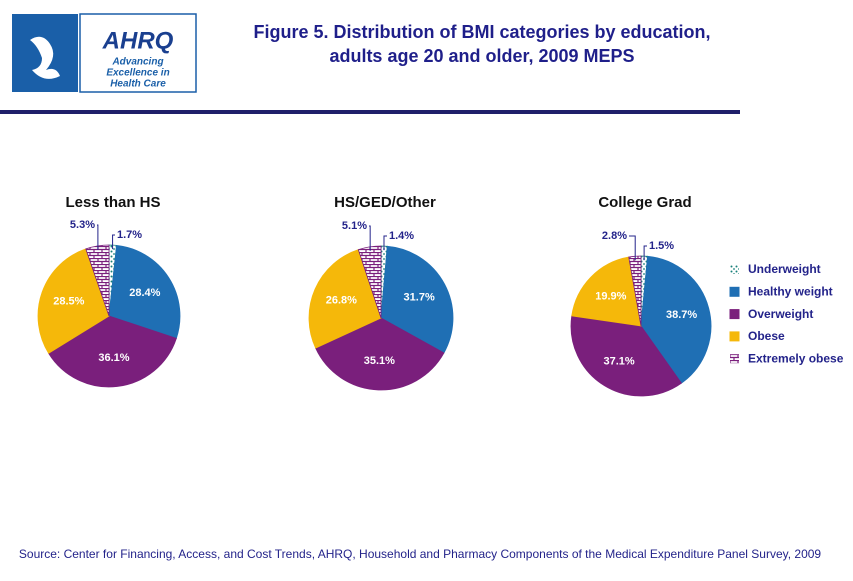 The height and width of the screenshot is (581, 853). I want to click on value-label: 26.8%, so click(341, 301).